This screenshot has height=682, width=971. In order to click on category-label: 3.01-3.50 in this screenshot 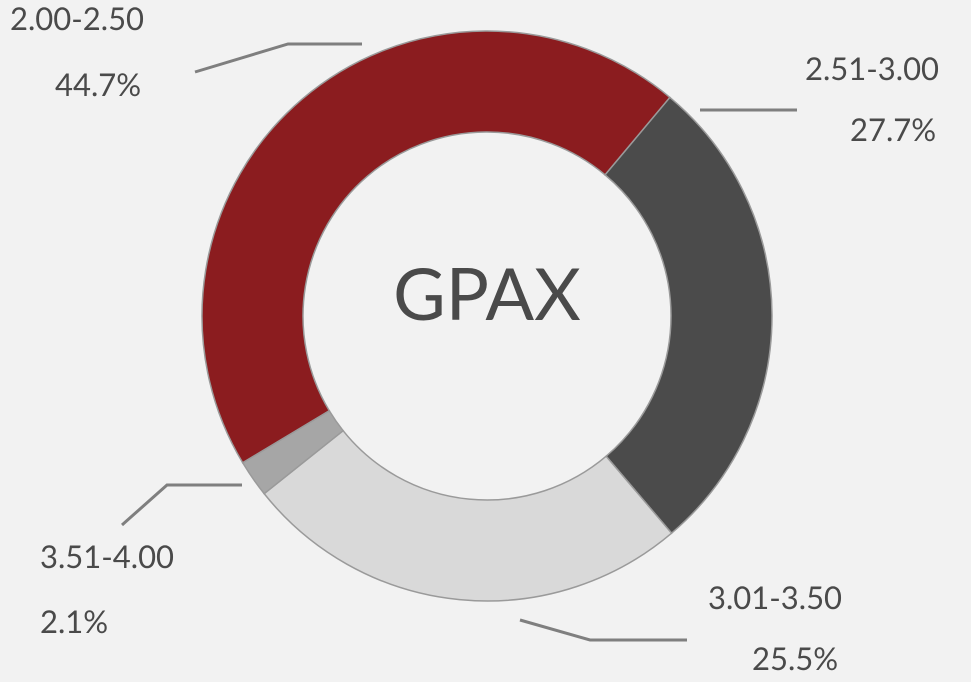, I will do `click(775, 597)`.